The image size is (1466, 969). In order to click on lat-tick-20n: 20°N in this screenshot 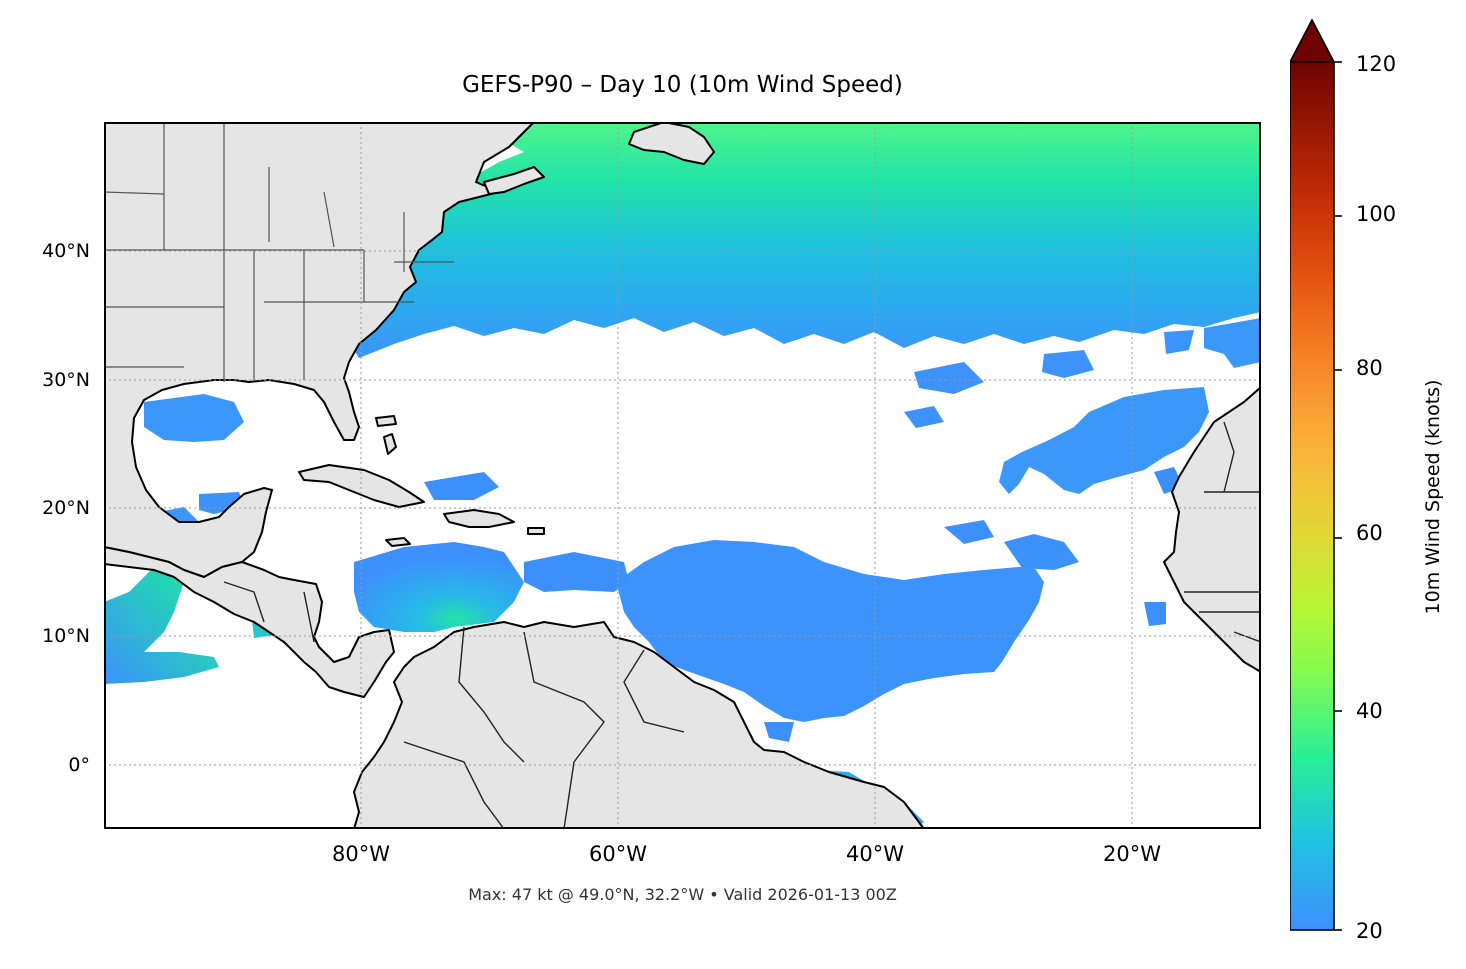, I will do `click(66, 508)`.